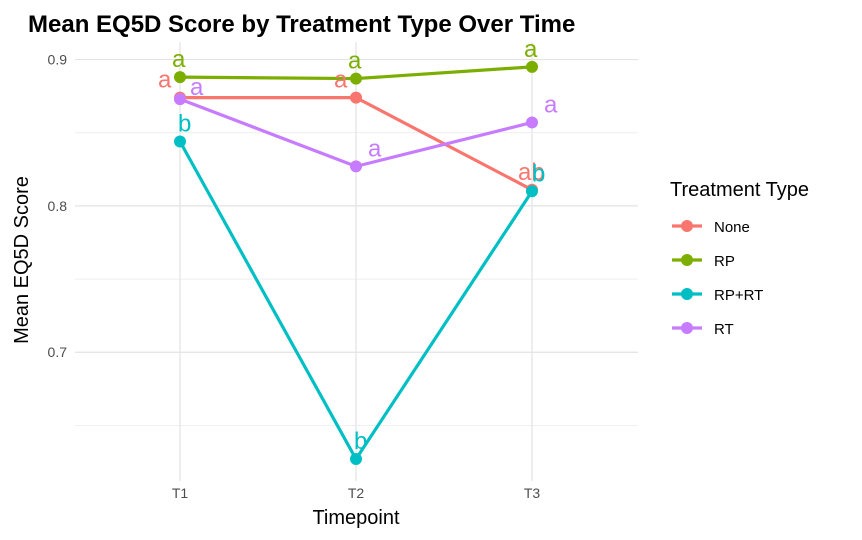 The image size is (862, 540). I want to click on y-axis-ticks: 0.7 0.8 0.9, so click(58, 206).